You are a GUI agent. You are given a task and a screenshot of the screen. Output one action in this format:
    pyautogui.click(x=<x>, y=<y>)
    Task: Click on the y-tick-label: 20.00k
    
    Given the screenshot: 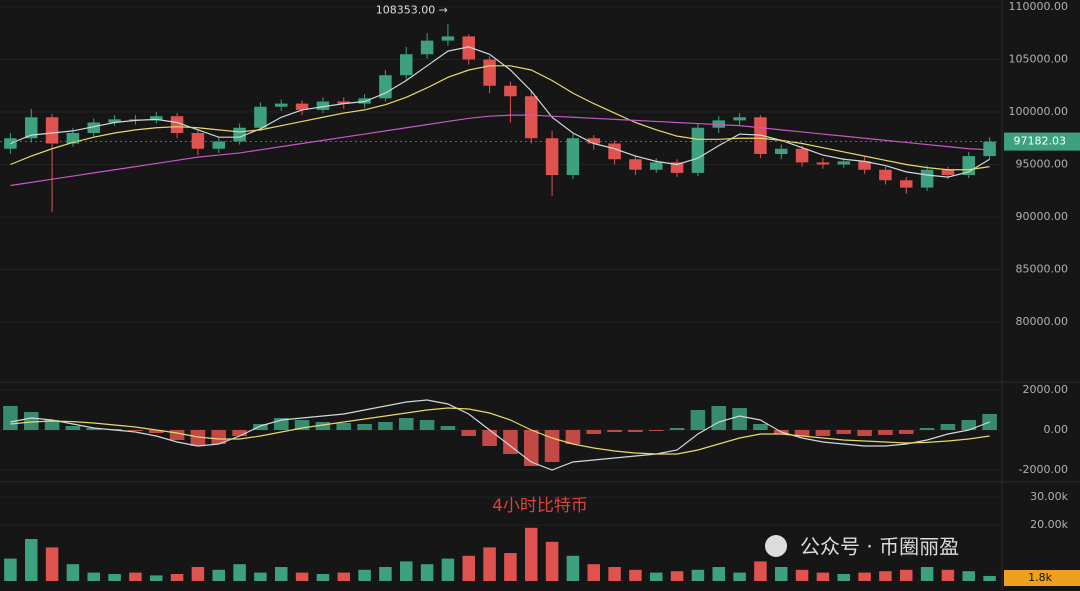 What is the action you would take?
    pyautogui.click(x=1049, y=524)
    